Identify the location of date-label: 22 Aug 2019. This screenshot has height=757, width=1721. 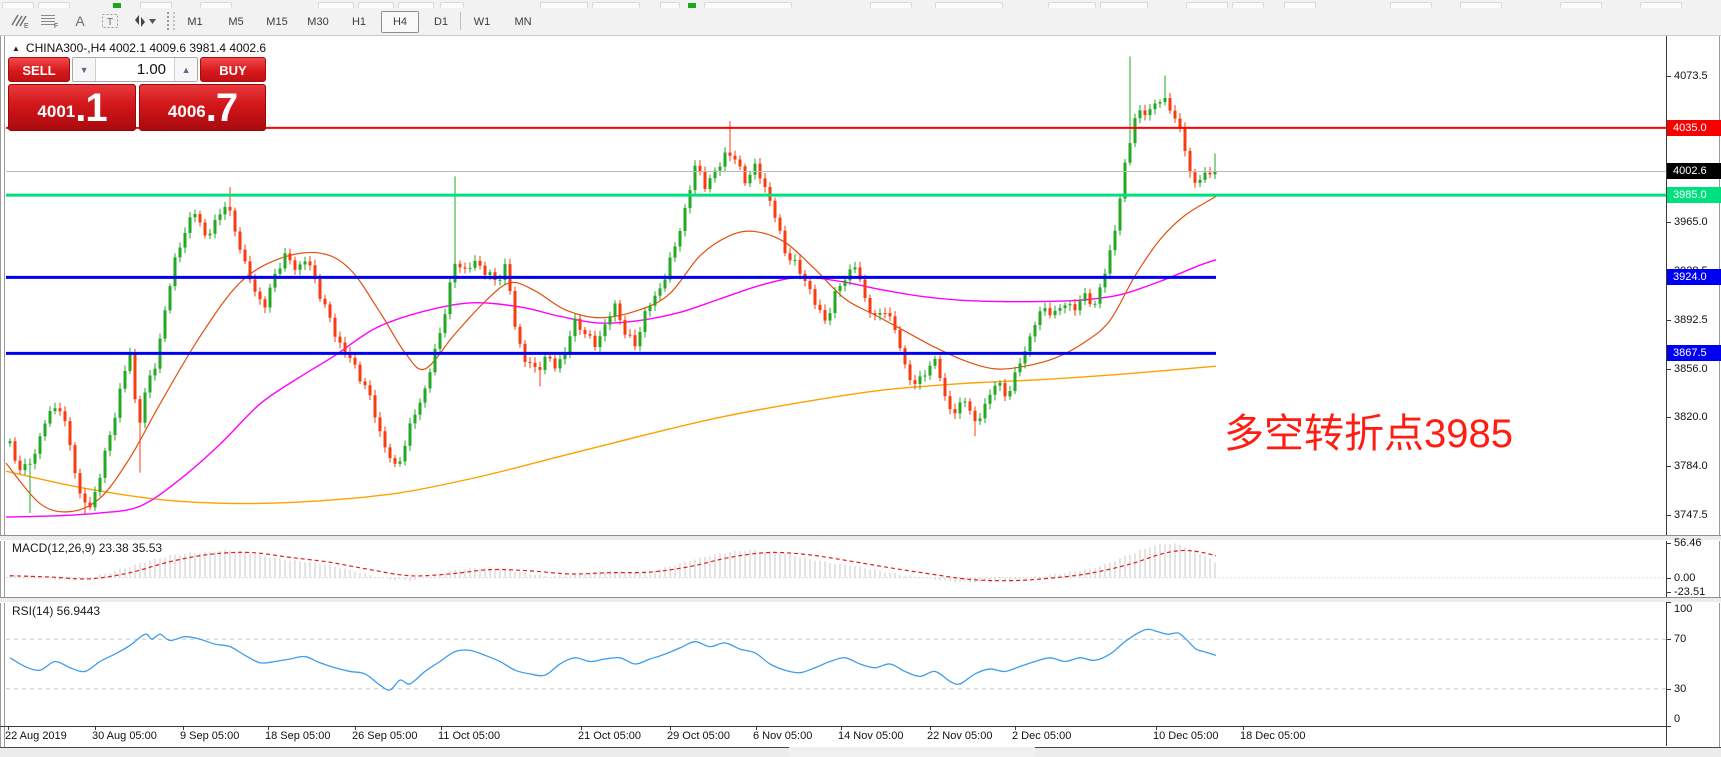
(36, 736).